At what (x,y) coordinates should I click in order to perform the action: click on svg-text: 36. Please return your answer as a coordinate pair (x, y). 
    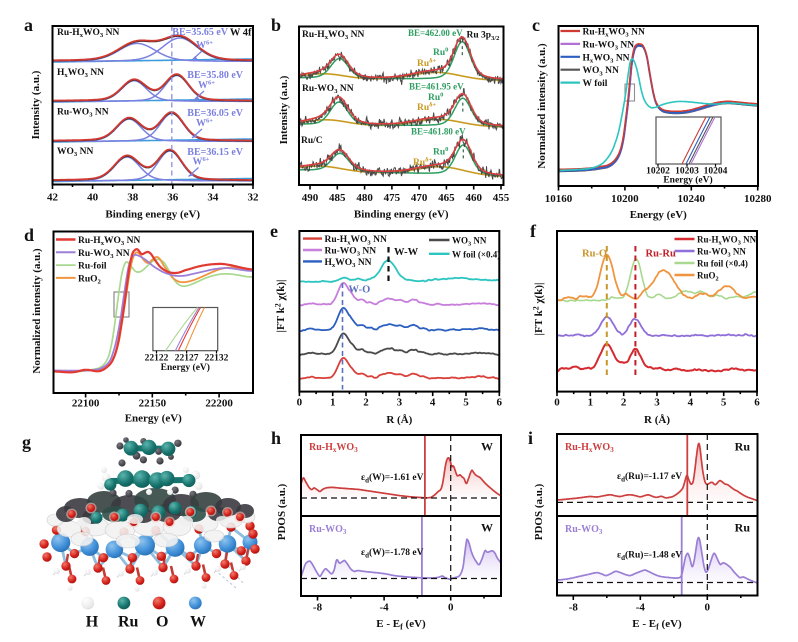
    Looking at the image, I should click on (173, 198).